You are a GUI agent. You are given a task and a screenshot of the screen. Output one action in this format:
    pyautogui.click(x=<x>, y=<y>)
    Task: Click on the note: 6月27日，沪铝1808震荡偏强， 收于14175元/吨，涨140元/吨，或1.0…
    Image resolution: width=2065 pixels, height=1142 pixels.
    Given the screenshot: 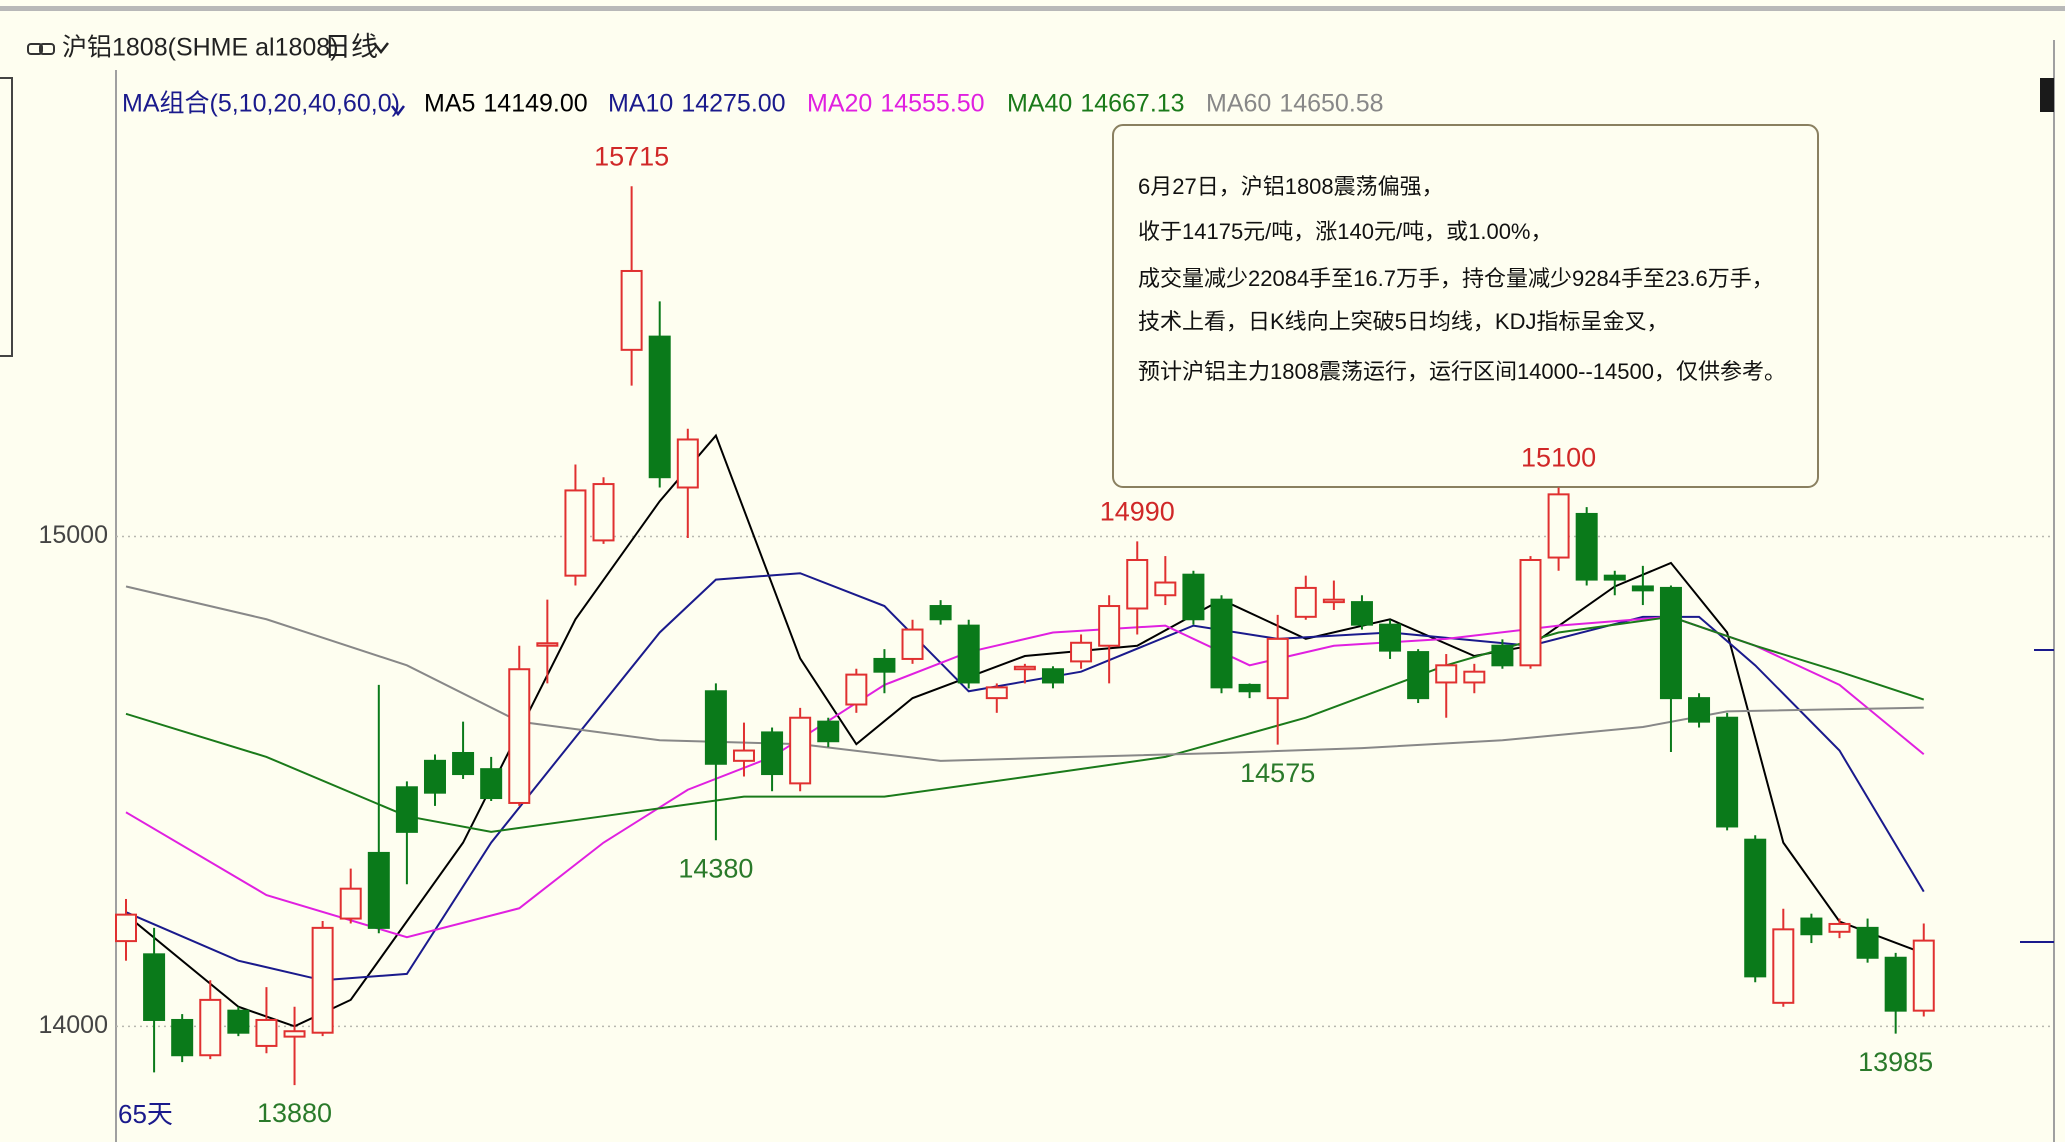 What is the action you would take?
    pyautogui.click(x=1462, y=279)
    